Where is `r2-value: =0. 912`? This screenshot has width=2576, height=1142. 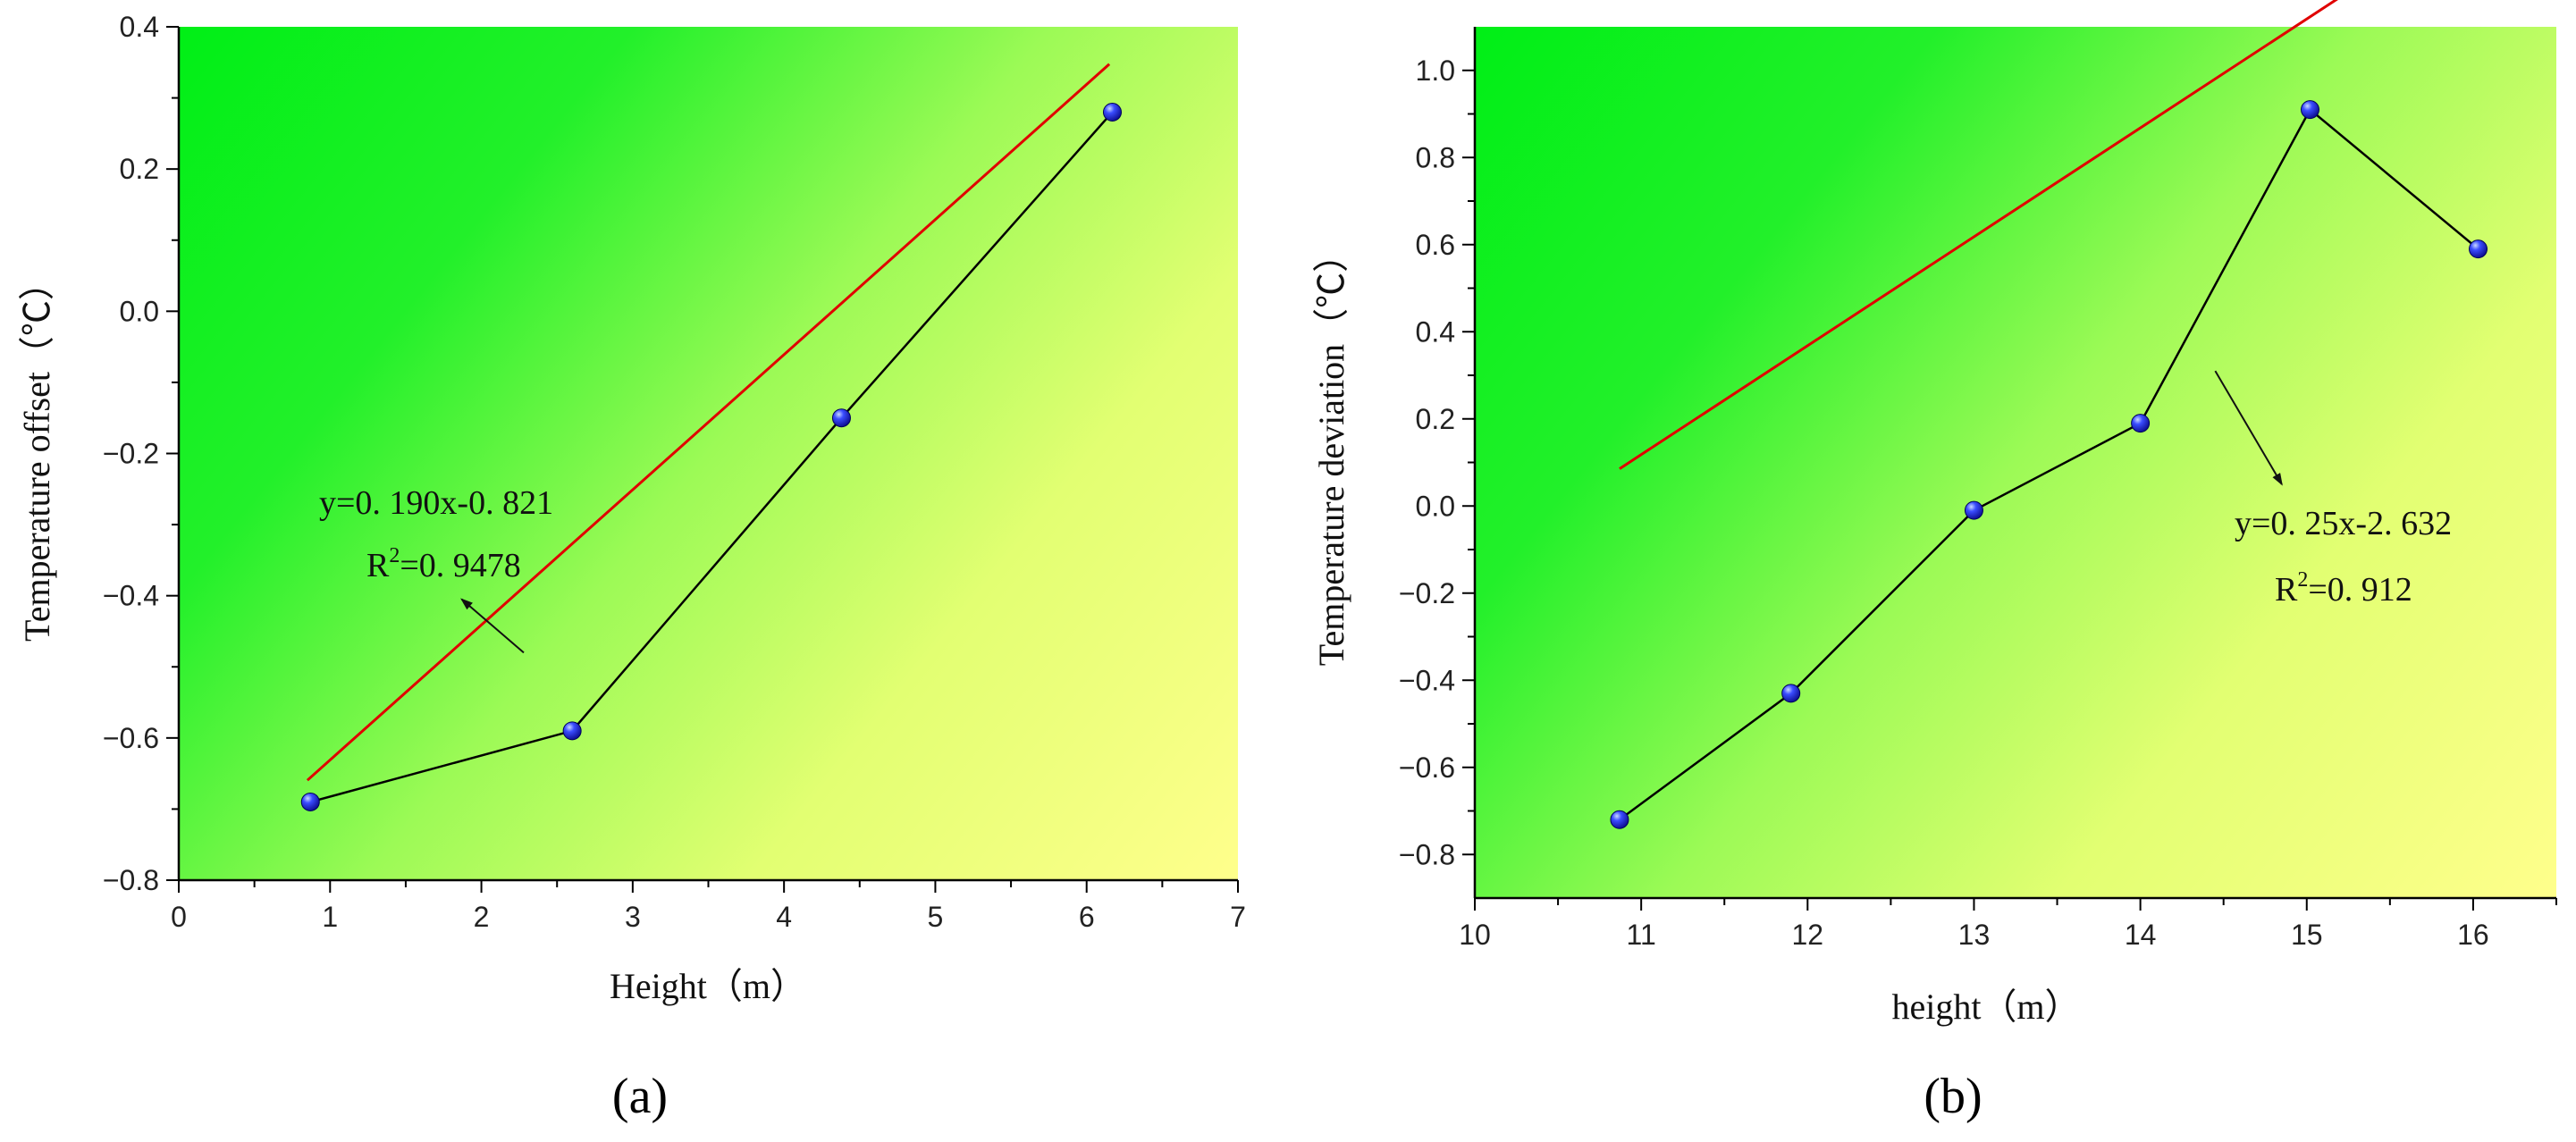 r2-value: =0. 912 is located at coordinates (2360, 590).